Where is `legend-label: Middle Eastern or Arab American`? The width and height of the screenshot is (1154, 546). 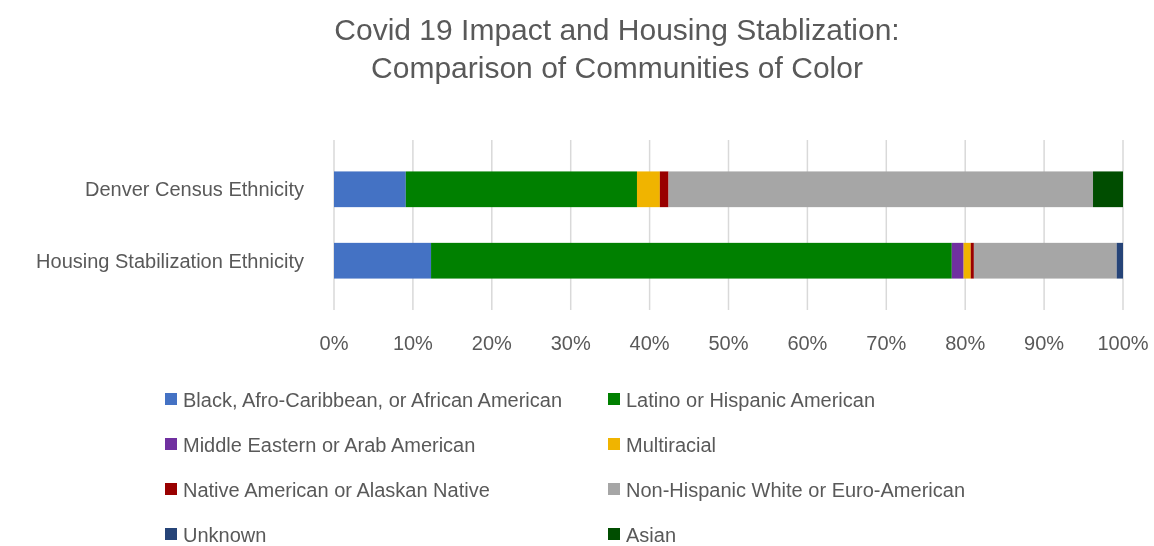
legend-label: Middle Eastern or Arab American is located at coordinates (329, 445).